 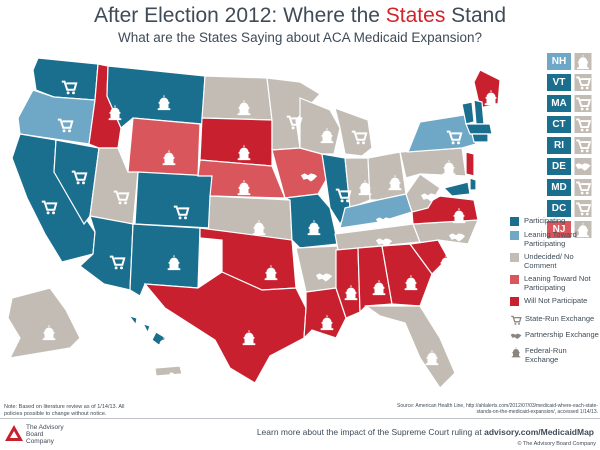 I want to click on small-states-list: NH VT MA CT RI DE MD DC NJ, so click(x=572, y=146).